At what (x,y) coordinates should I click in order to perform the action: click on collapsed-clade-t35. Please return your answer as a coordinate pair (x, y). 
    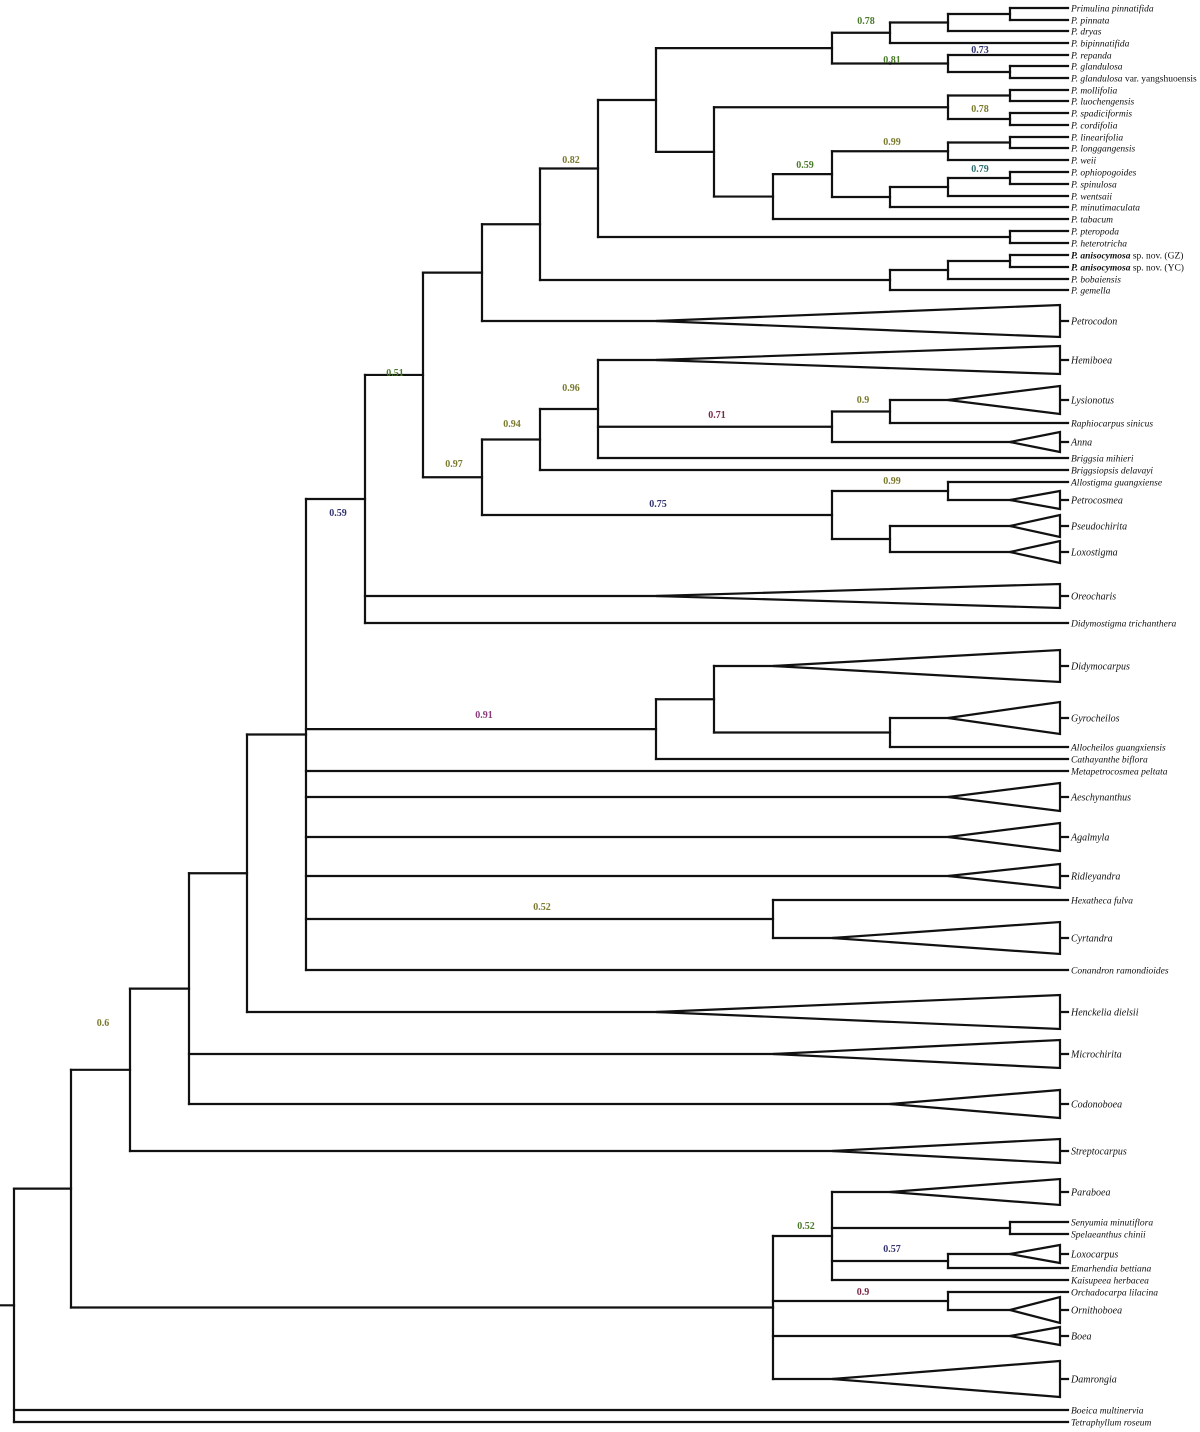
    Looking at the image, I should click on (1035, 526).